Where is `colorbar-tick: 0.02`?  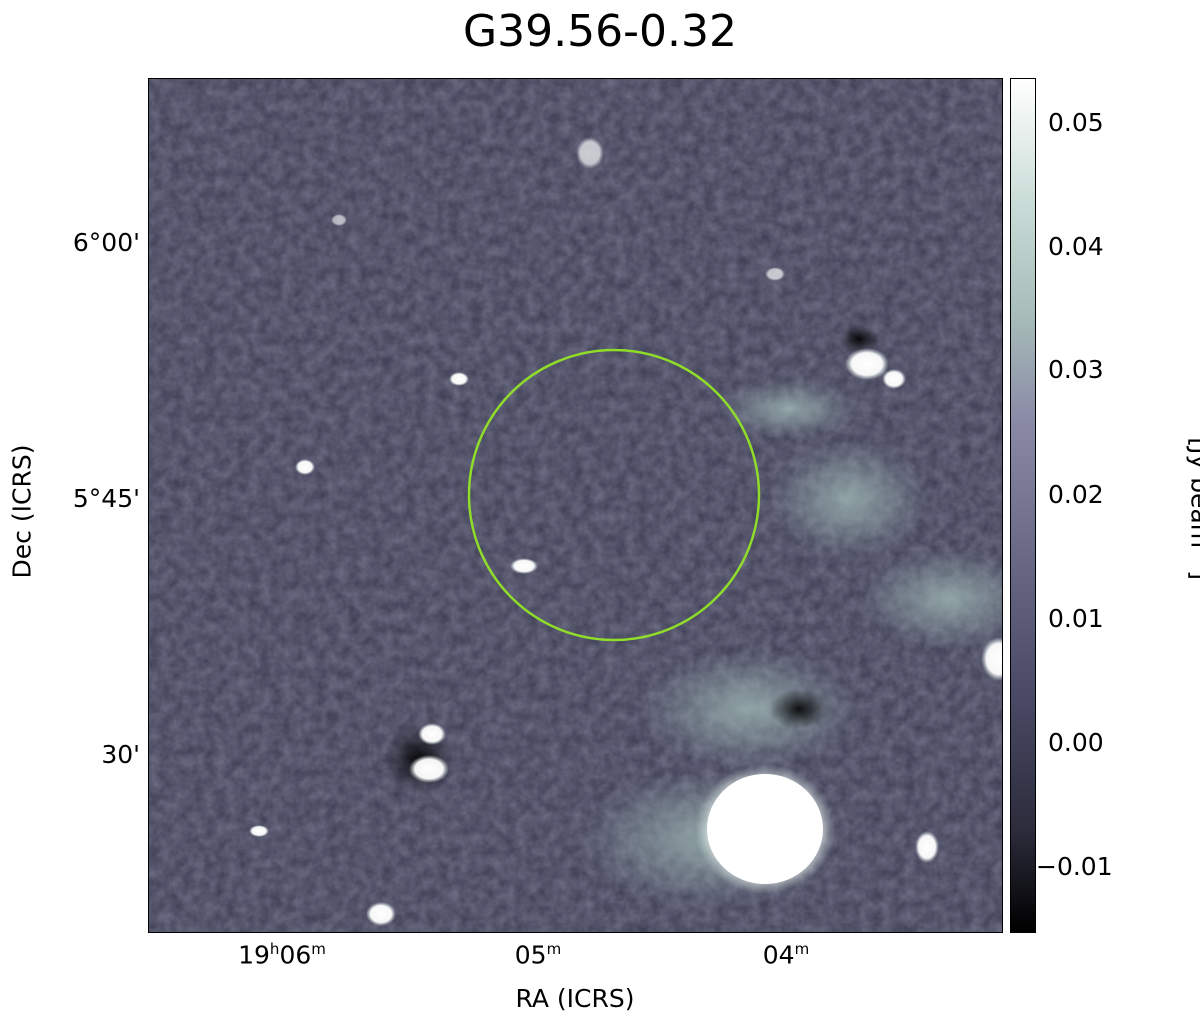 colorbar-tick: 0.02 is located at coordinates (1076, 494).